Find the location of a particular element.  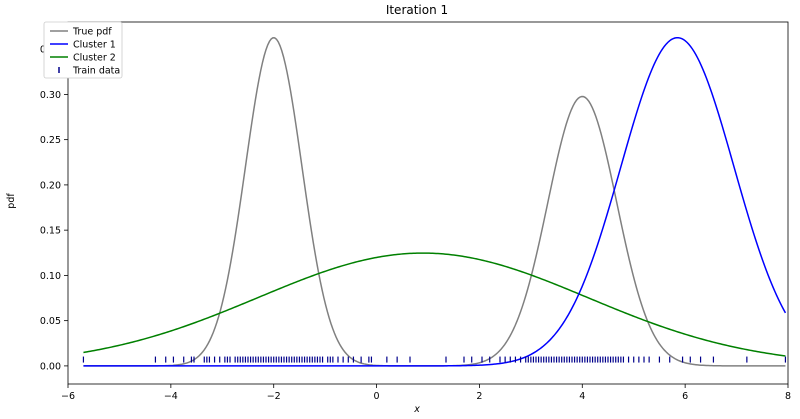

y-tick-label: 0.25 is located at coordinates (50, 140).